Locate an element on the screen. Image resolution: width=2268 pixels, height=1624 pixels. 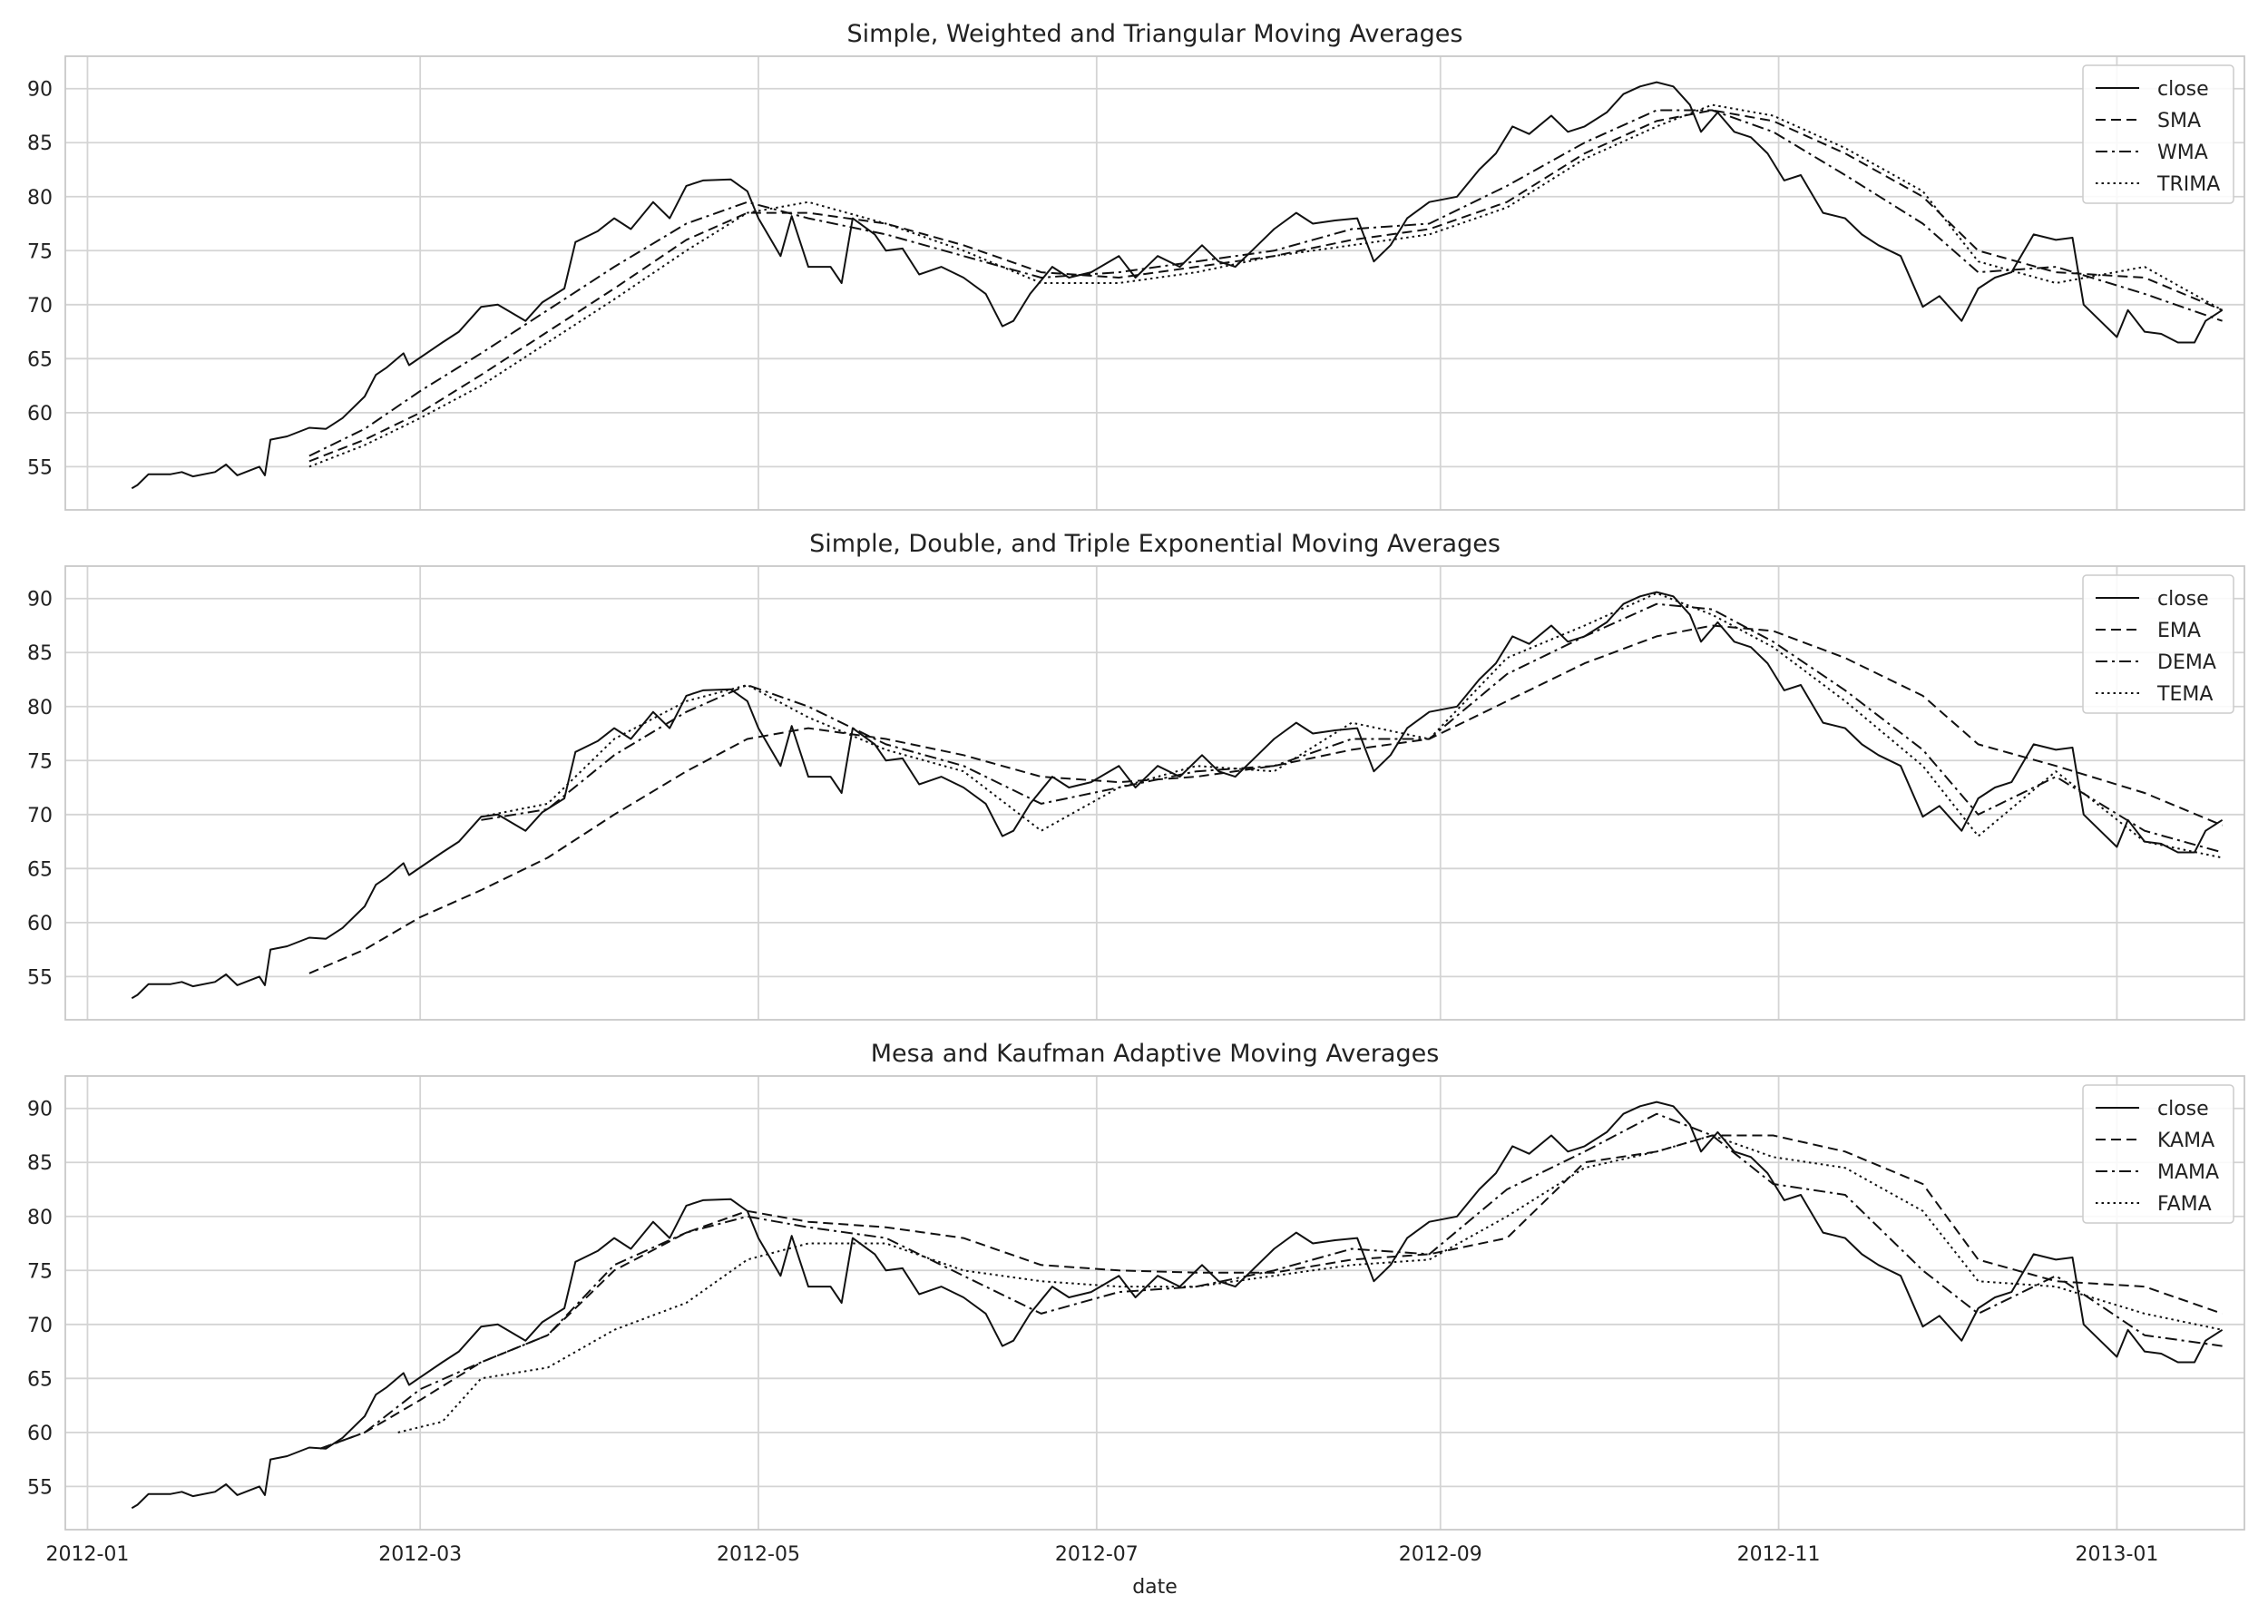
legend: close EMA DEMA TEMA is located at coordinates (2158, 644).